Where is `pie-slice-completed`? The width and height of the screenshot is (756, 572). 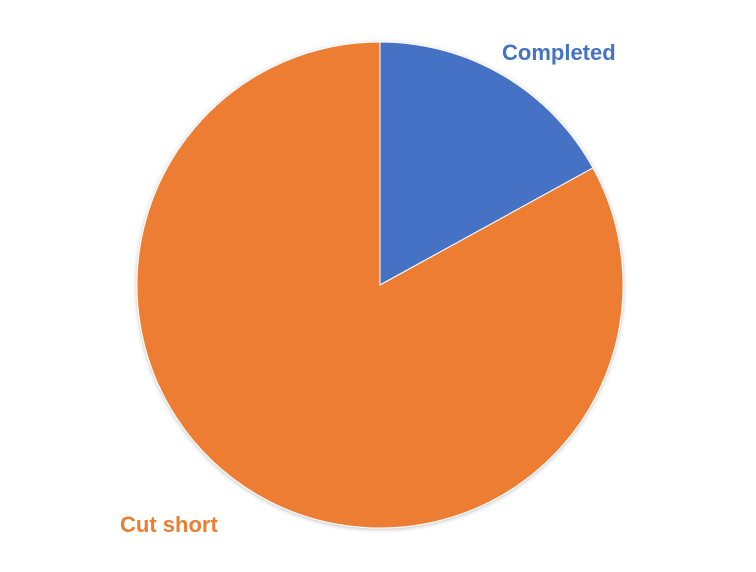
pie-slice-completed is located at coordinates (486, 163).